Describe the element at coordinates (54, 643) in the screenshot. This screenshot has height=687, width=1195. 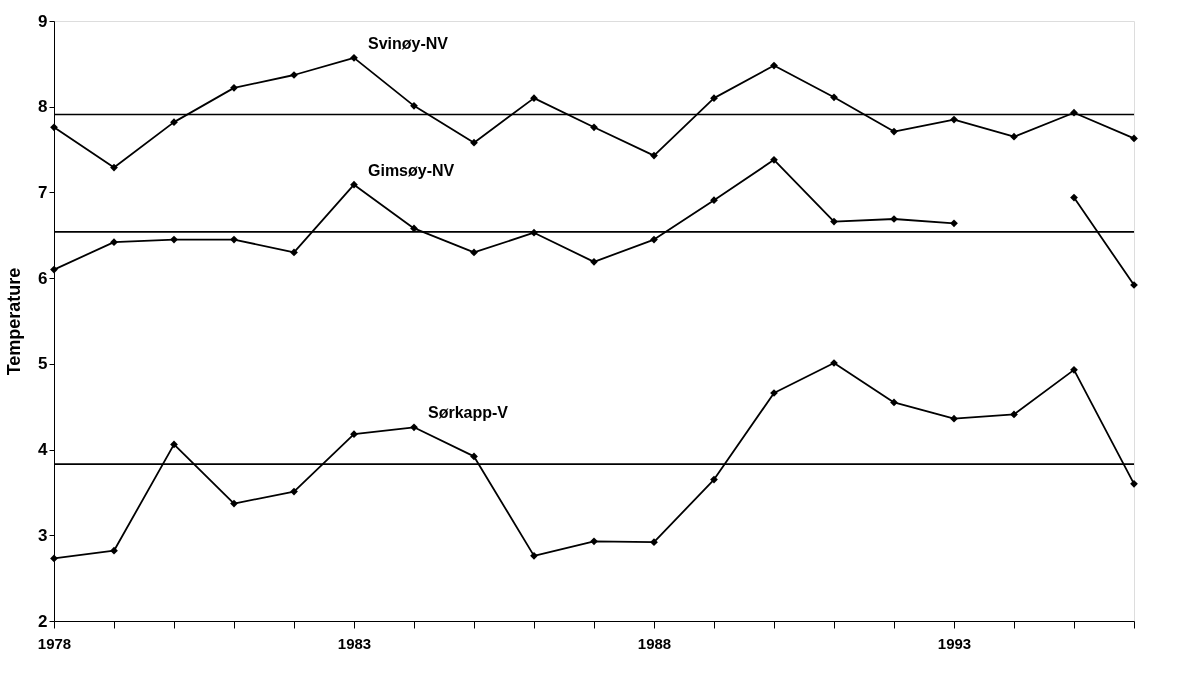
I see `x-tick-label: 1978` at that location.